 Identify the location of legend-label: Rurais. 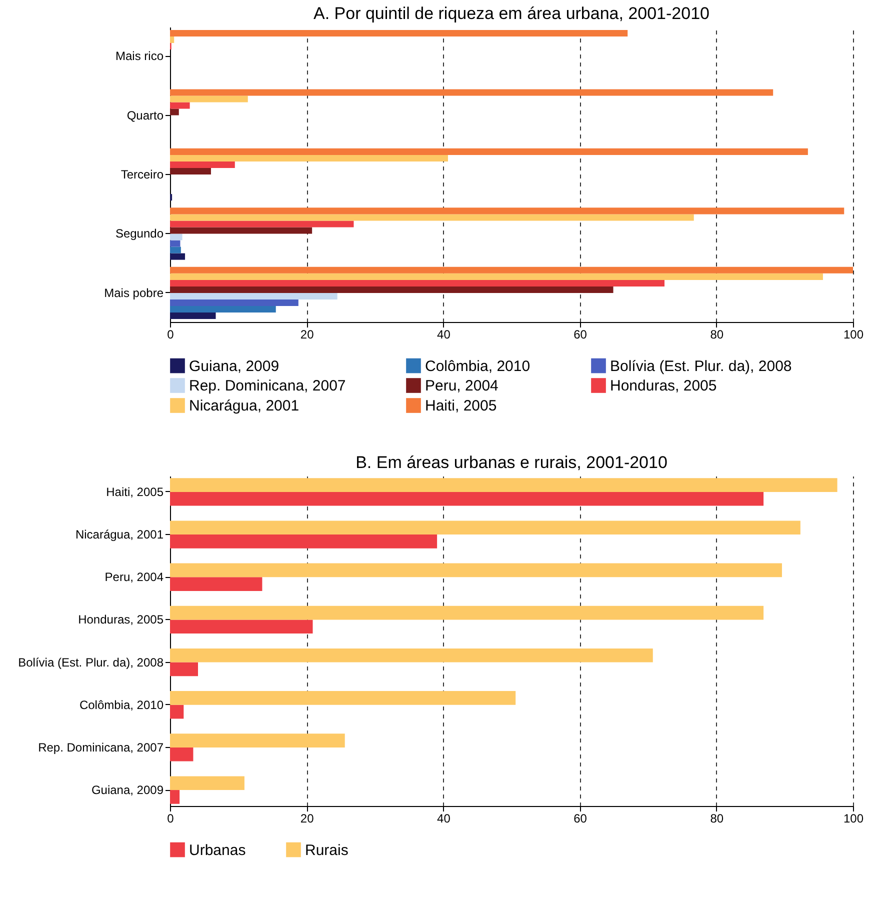
(326, 850).